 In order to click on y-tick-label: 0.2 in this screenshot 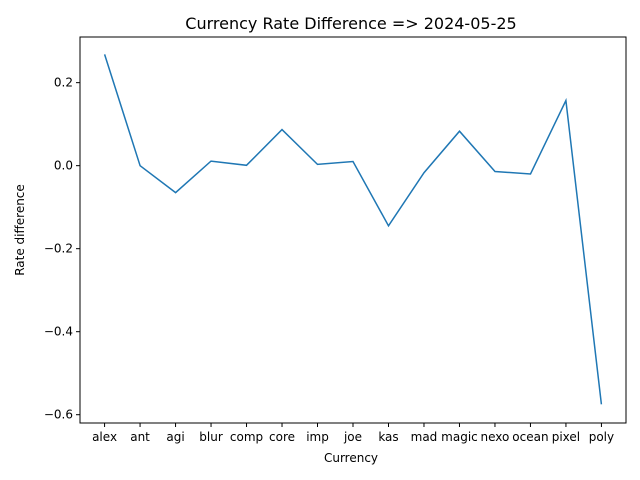, I will do `click(63, 83)`.